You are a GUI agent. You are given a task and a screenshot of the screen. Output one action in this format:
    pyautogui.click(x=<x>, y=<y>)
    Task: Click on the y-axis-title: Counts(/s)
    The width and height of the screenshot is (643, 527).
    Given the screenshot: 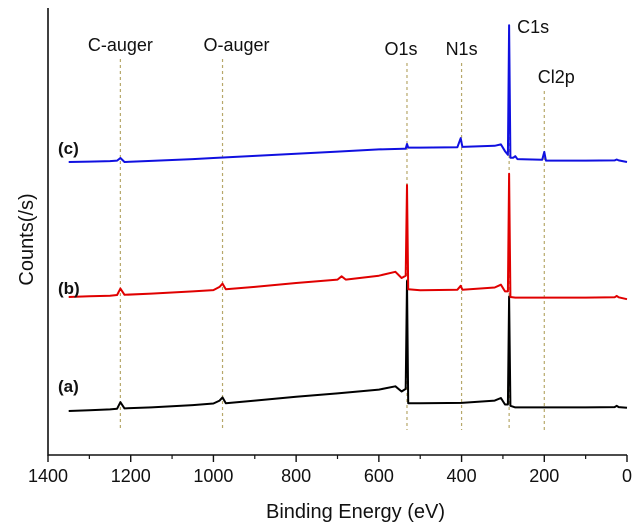 What is the action you would take?
    pyautogui.click(x=27, y=239)
    